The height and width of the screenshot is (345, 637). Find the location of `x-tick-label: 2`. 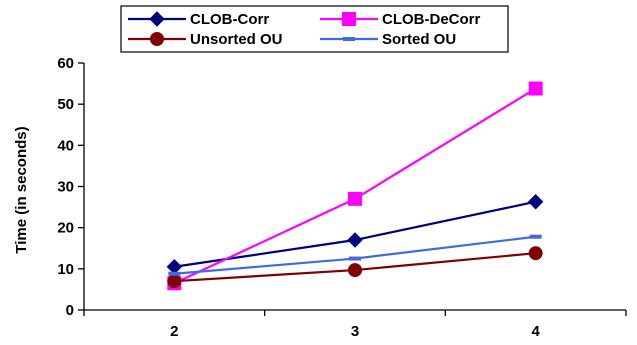

x-tick-label: 2 is located at coordinates (174, 331).